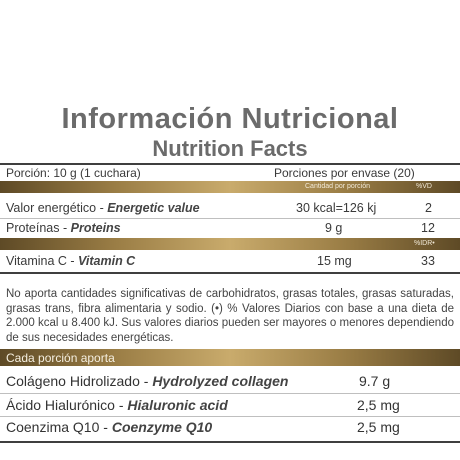 The image size is (460, 460). What do you see at coordinates (220, 381) in the screenshot?
I see `ingredient-label-en: Hydrolyzed collagen` at bounding box center [220, 381].